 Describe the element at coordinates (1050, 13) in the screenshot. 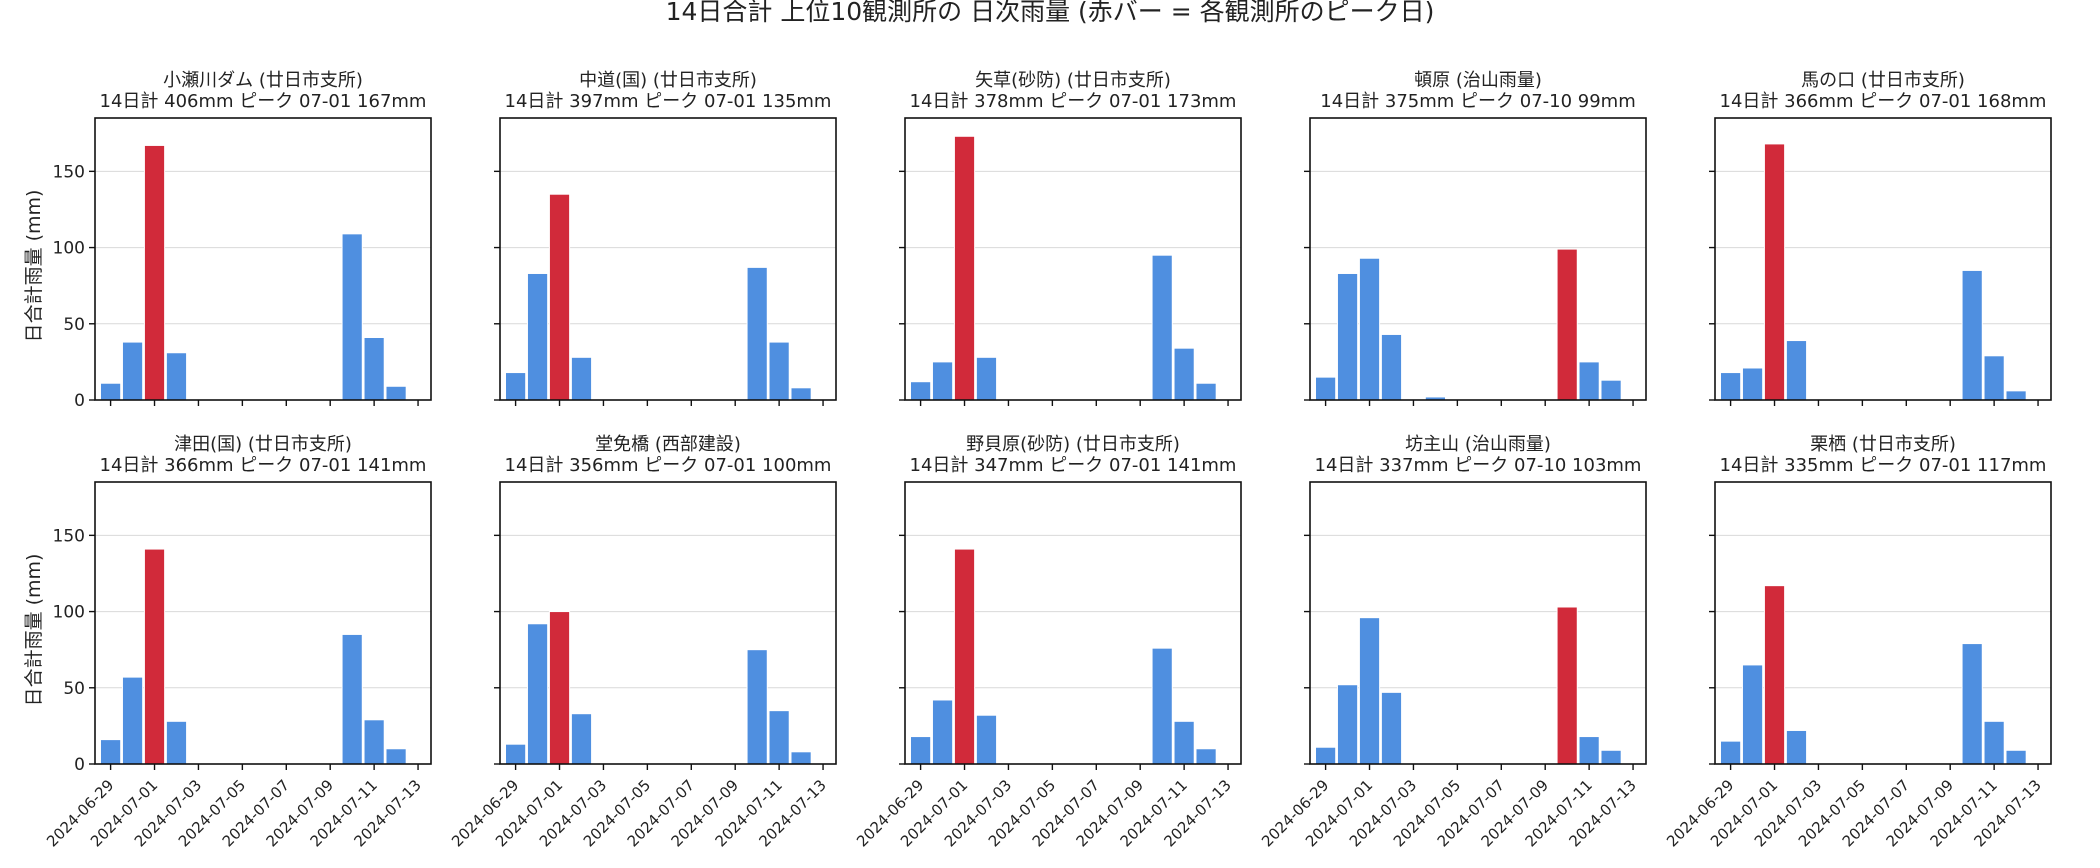

I see `figure-title: 14日合計 上位10観測所の 日次雨量 (赤バー = 各観測所のピーク日)` at that location.